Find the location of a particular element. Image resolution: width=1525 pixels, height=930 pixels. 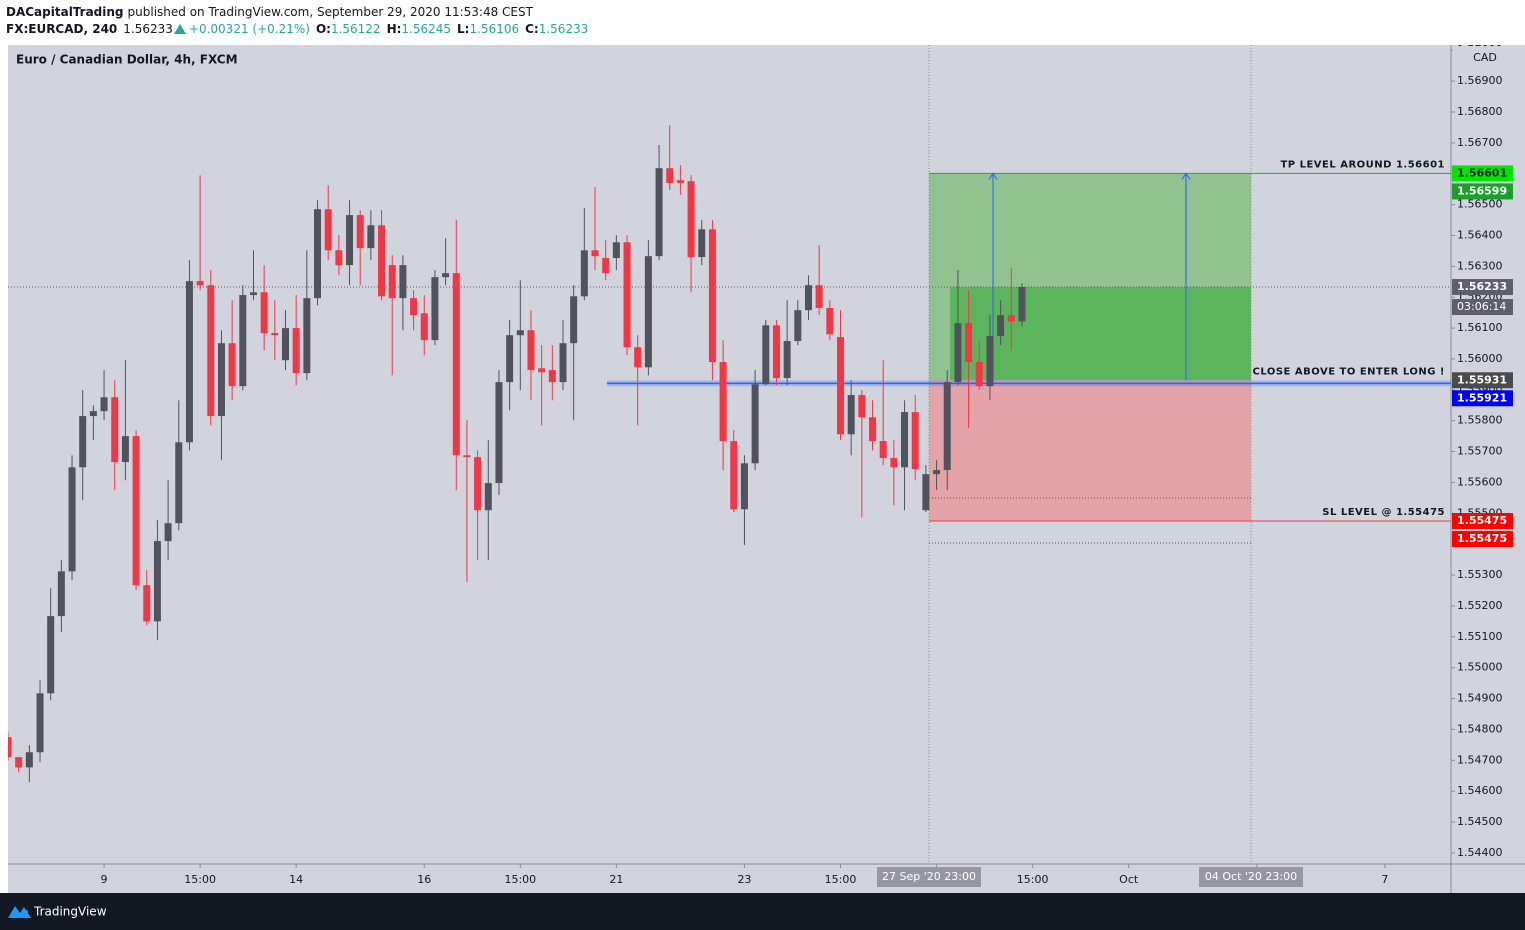

date-badge-label: 04 Oct '20 23:00 is located at coordinates (1251, 876).